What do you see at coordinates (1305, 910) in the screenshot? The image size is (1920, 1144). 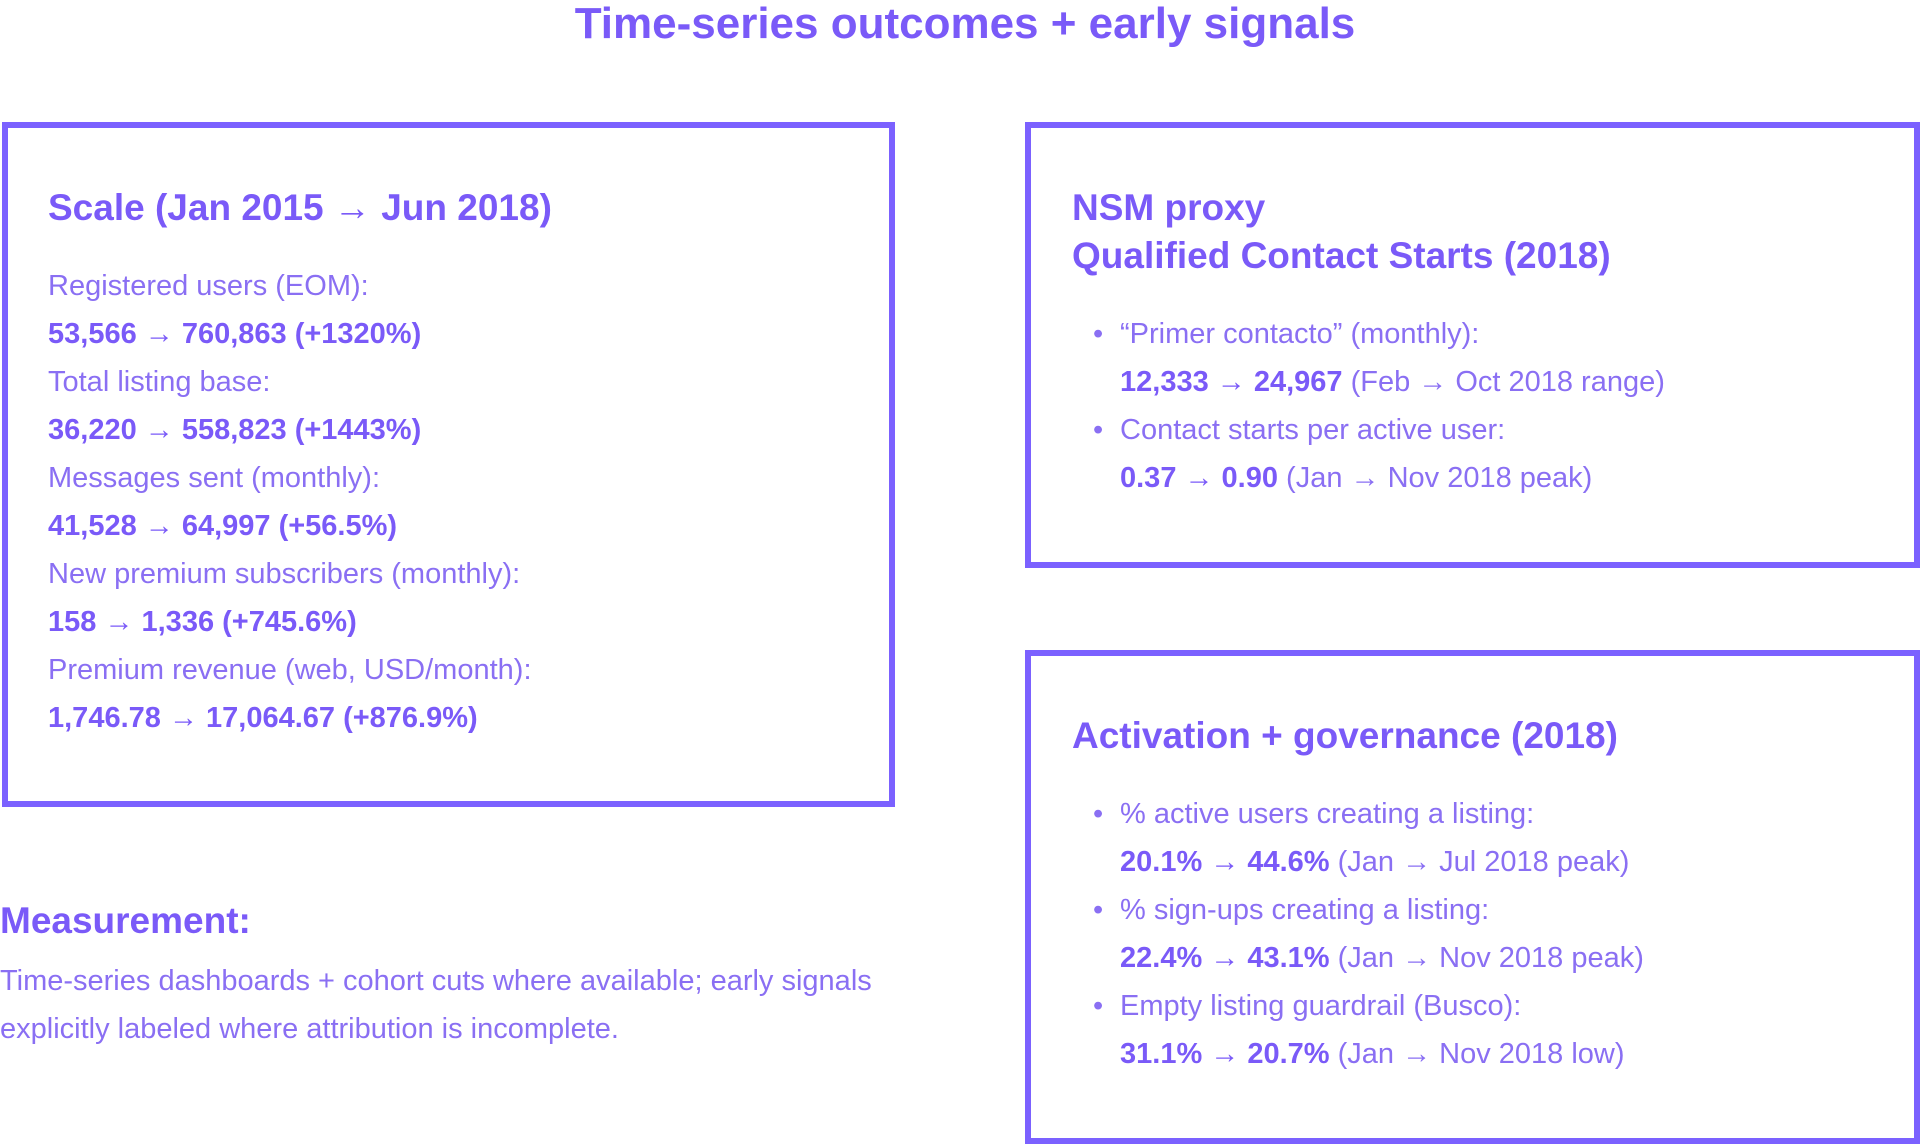 I see `item-label: % sign-ups creating a listing:` at bounding box center [1305, 910].